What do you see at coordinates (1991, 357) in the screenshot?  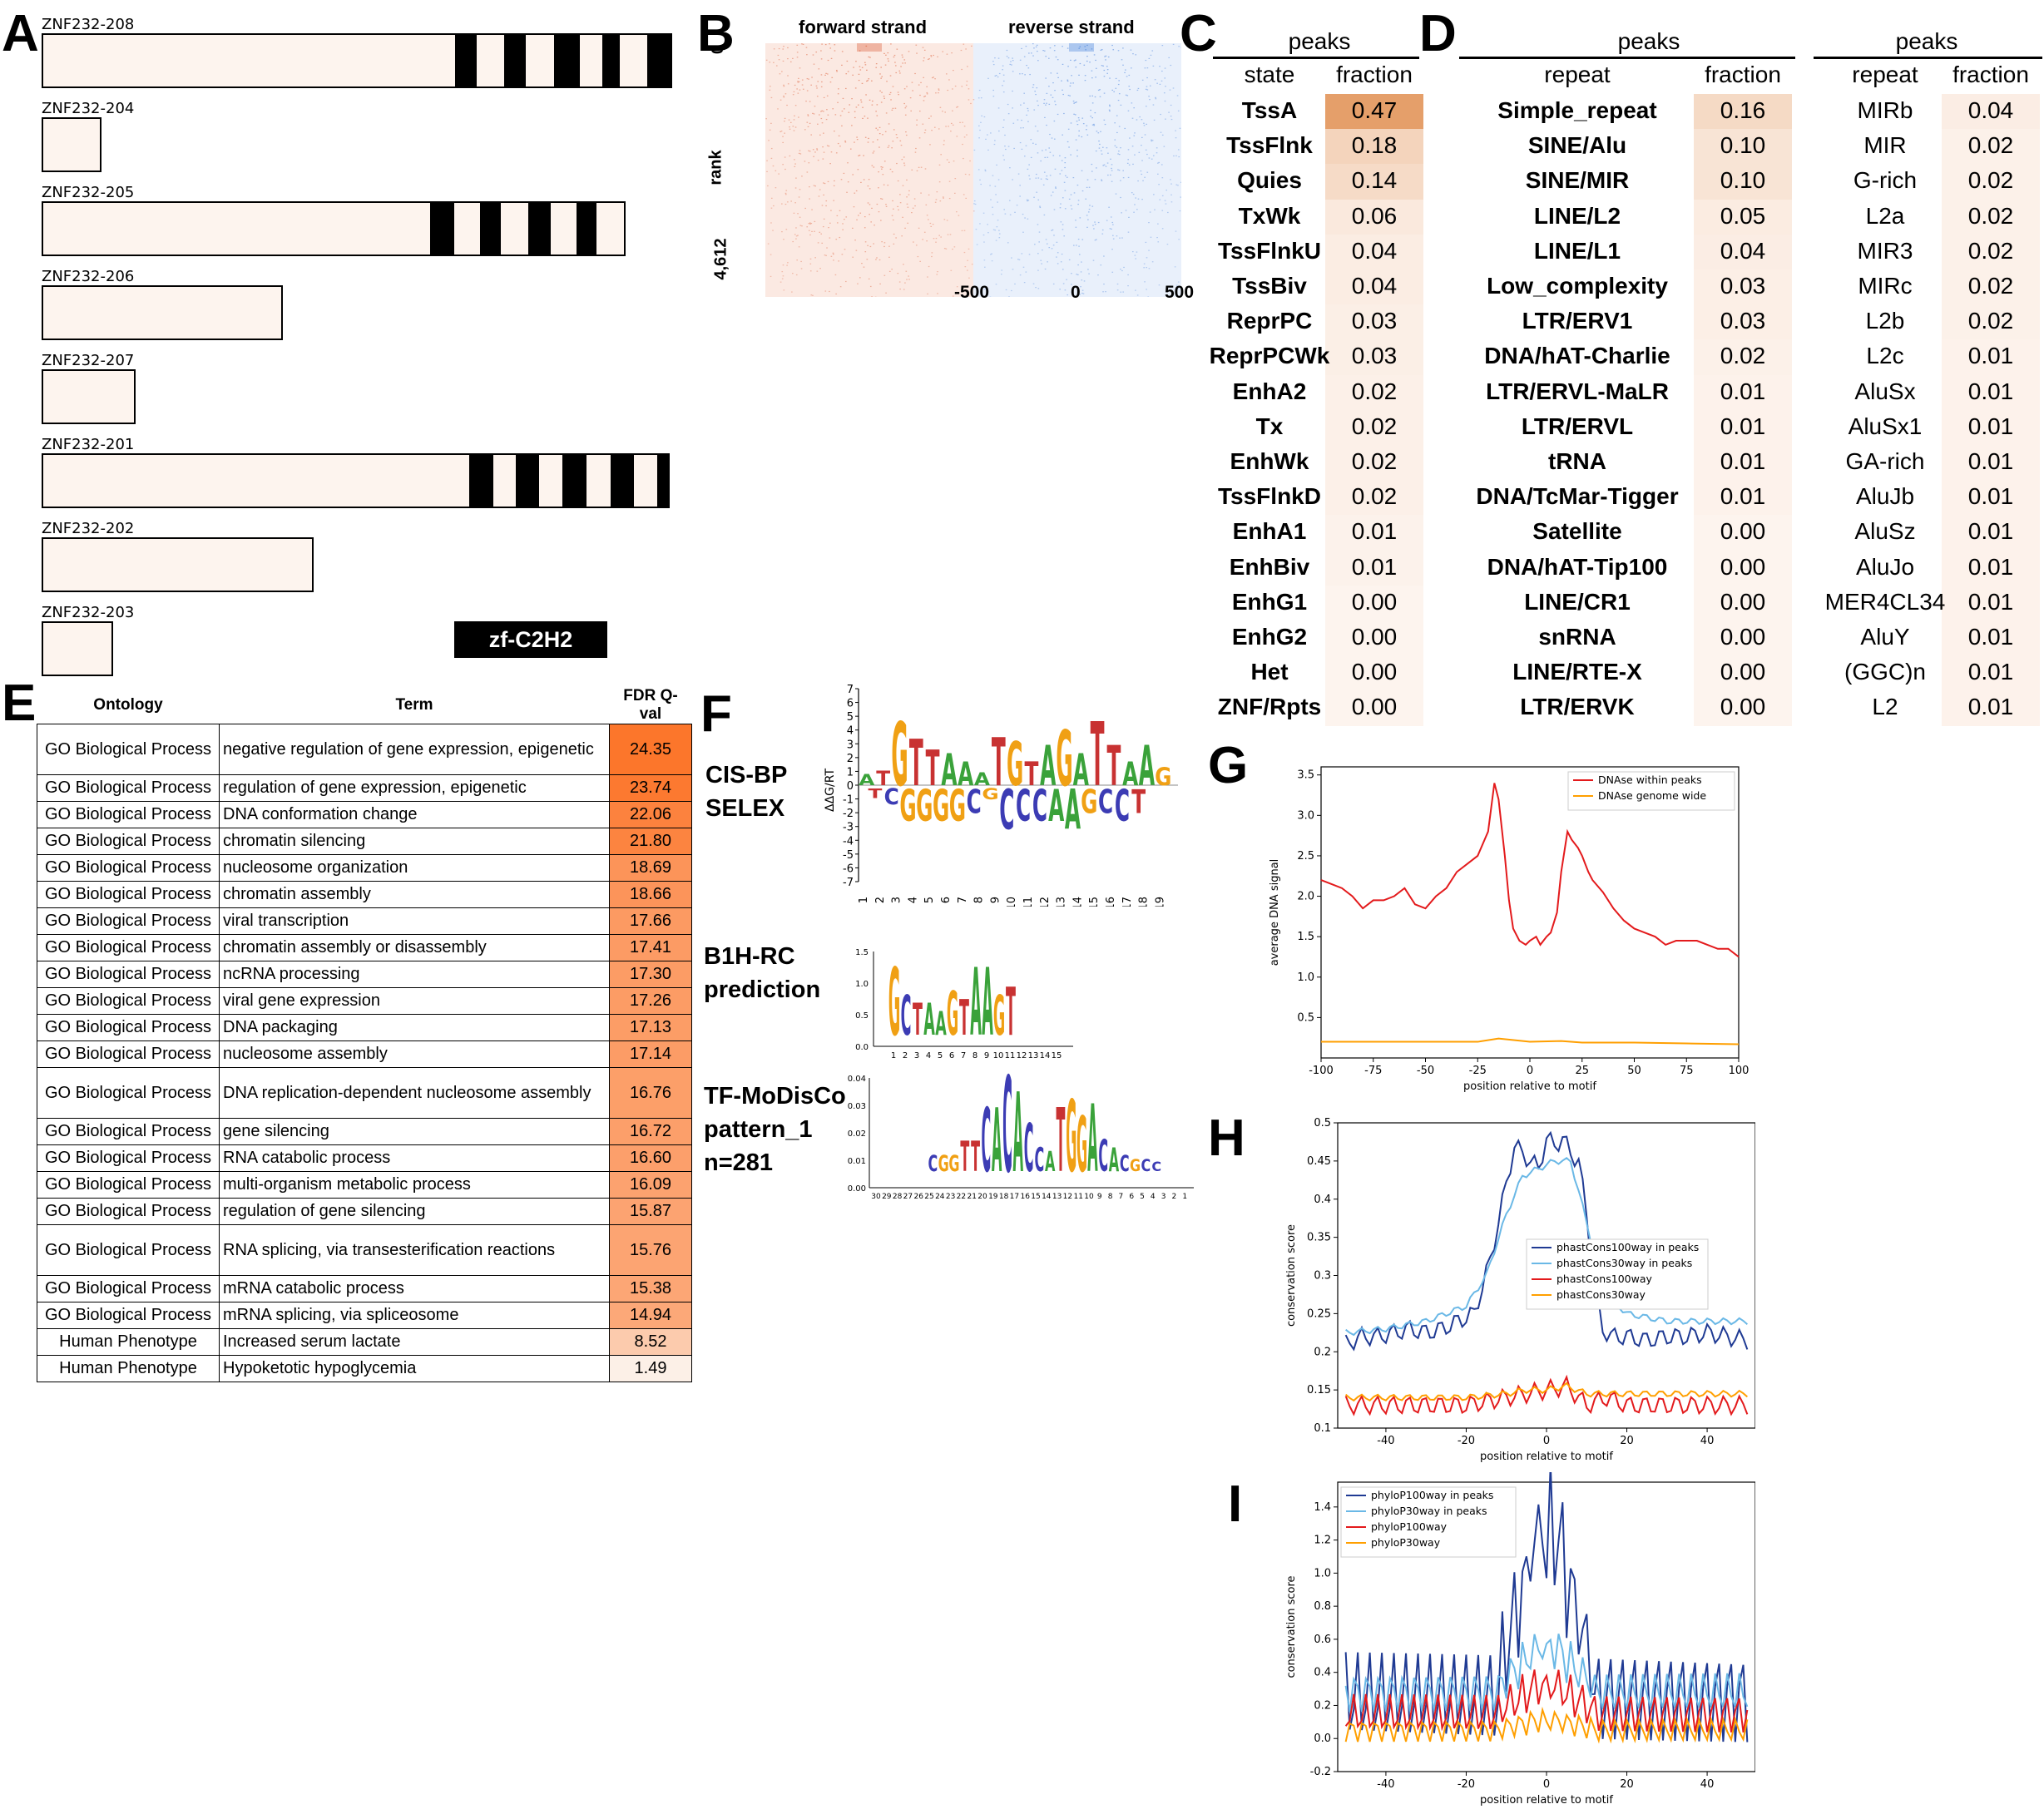 I see `panelD2-fraction-cell` at bounding box center [1991, 357].